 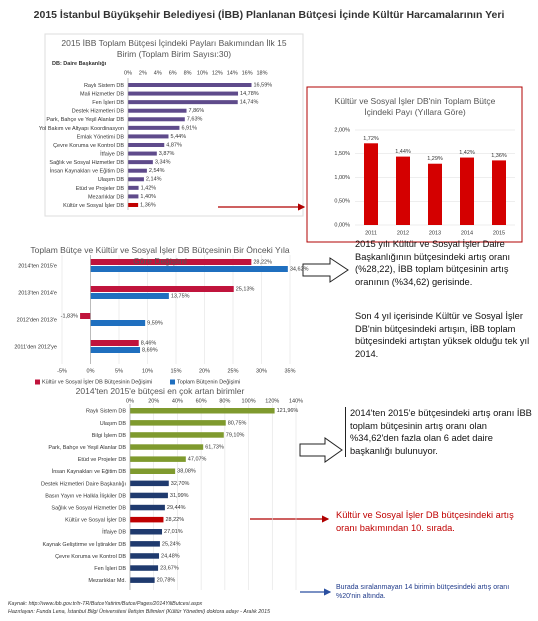 I want to click on value-label: 3,87%, so click(x=167, y=154).